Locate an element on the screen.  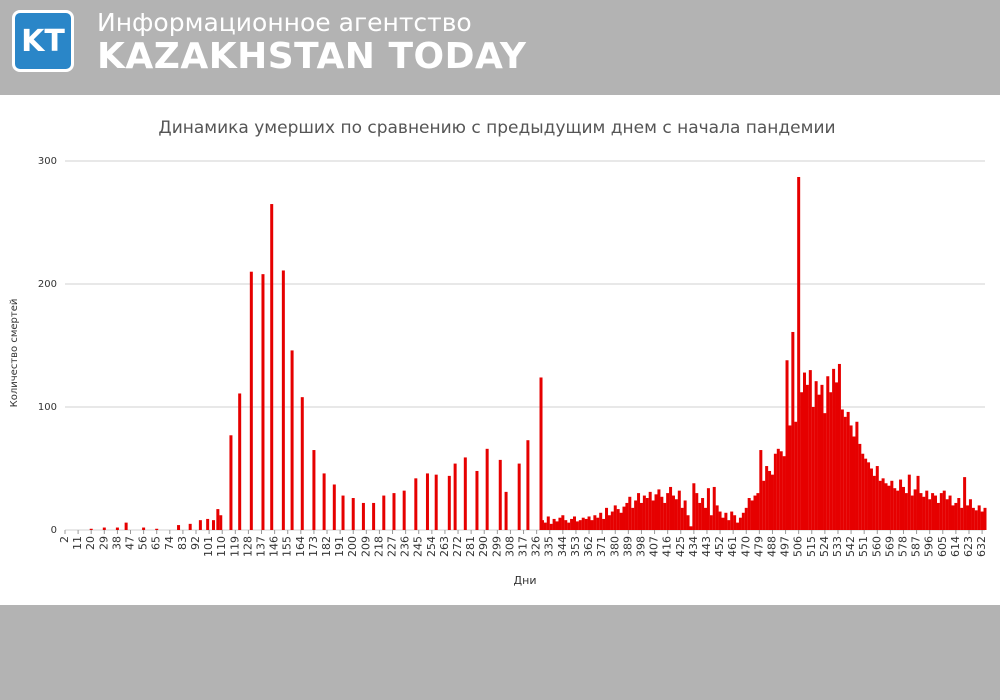
x-tick-label: 74 is located at coordinates (169, 543).